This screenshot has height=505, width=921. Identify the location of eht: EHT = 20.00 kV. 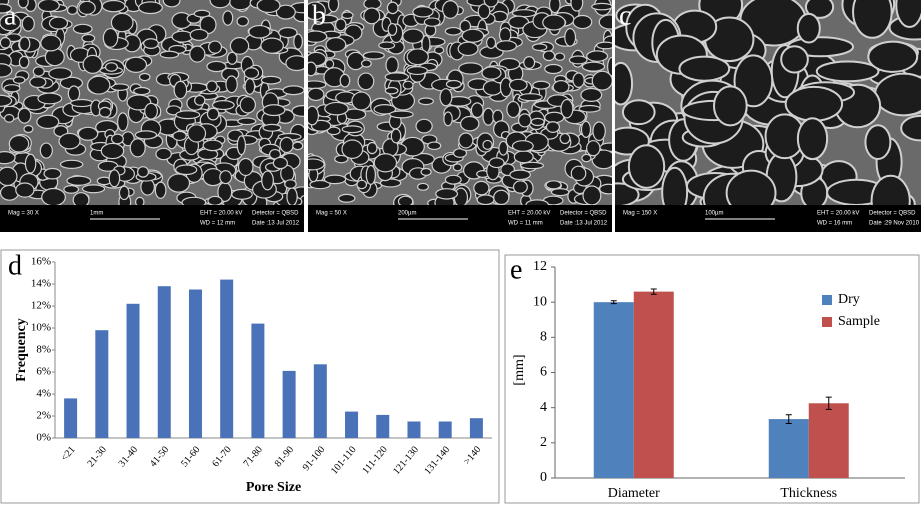
(529, 214).